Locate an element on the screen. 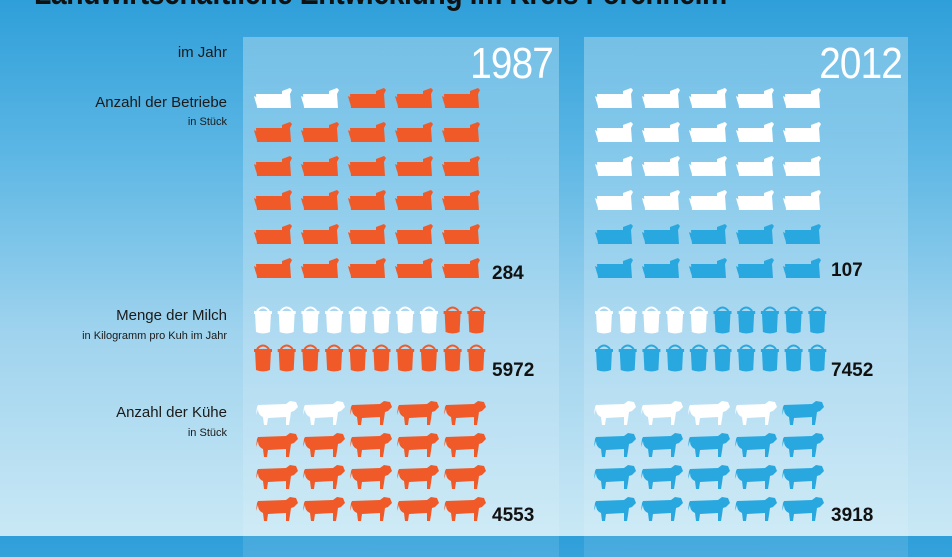 The height and width of the screenshot is (557, 952). value-kuehe-2012: 3918 is located at coordinates (852, 515).